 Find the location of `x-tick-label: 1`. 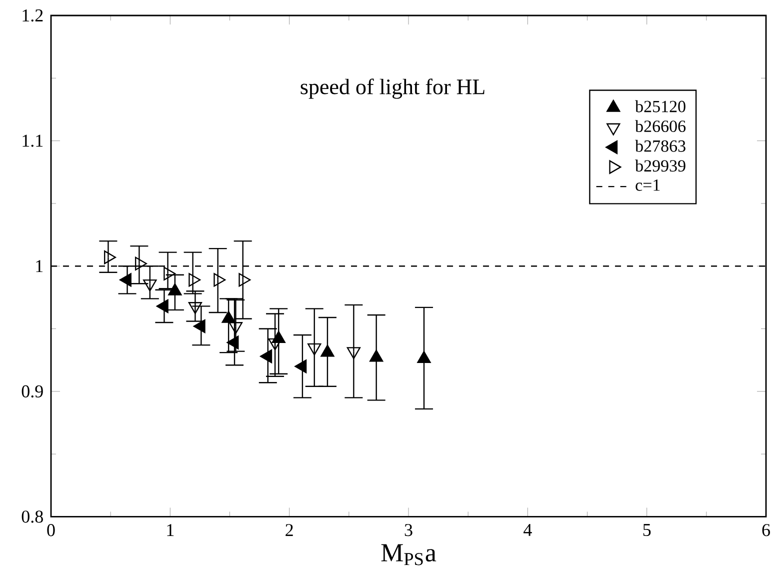

x-tick-label: 1 is located at coordinates (170, 530).